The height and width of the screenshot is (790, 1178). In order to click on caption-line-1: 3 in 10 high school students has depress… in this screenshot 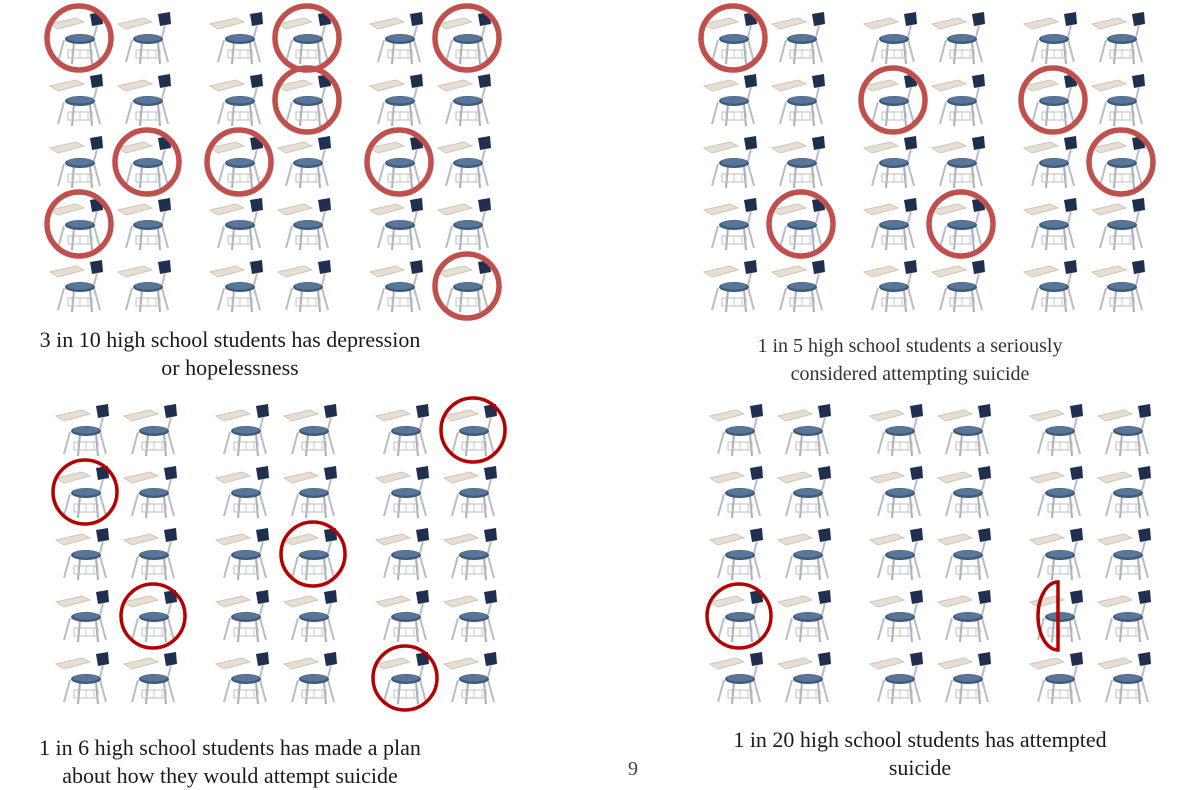, I will do `click(230, 339)`.